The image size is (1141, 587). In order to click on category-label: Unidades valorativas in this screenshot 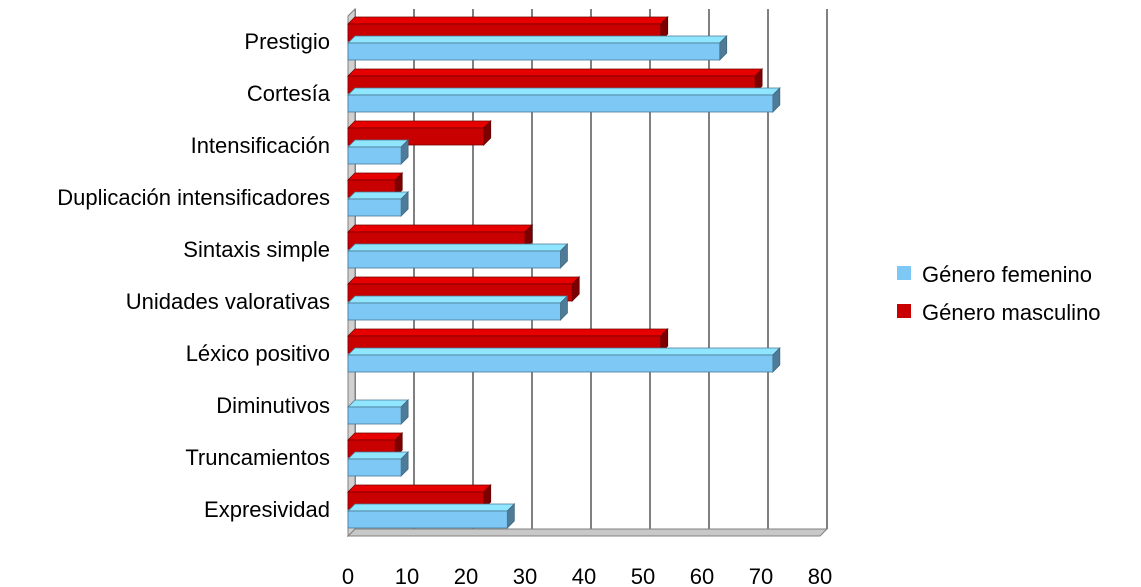, I will do `click(228, 301)`.